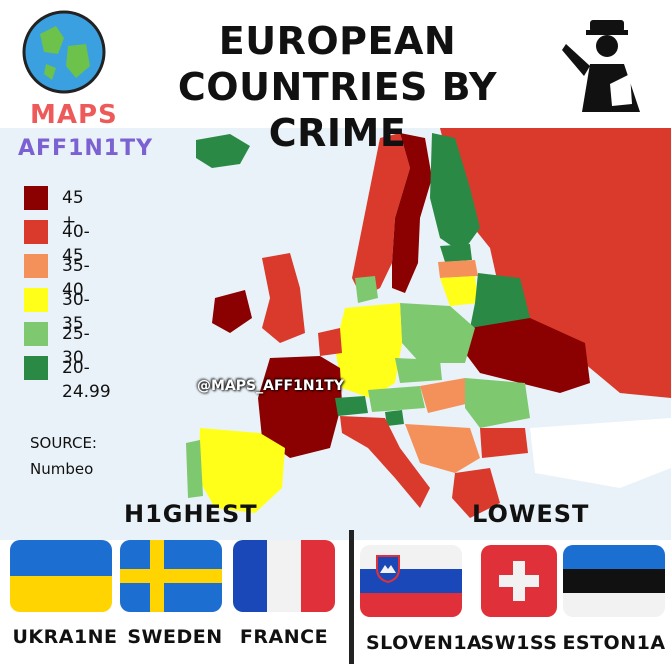 The image size is (671, 671). What do you see at coordinates (381, 215) in the screenshot?
I see `region-norway` at bounding box center [381, 215].